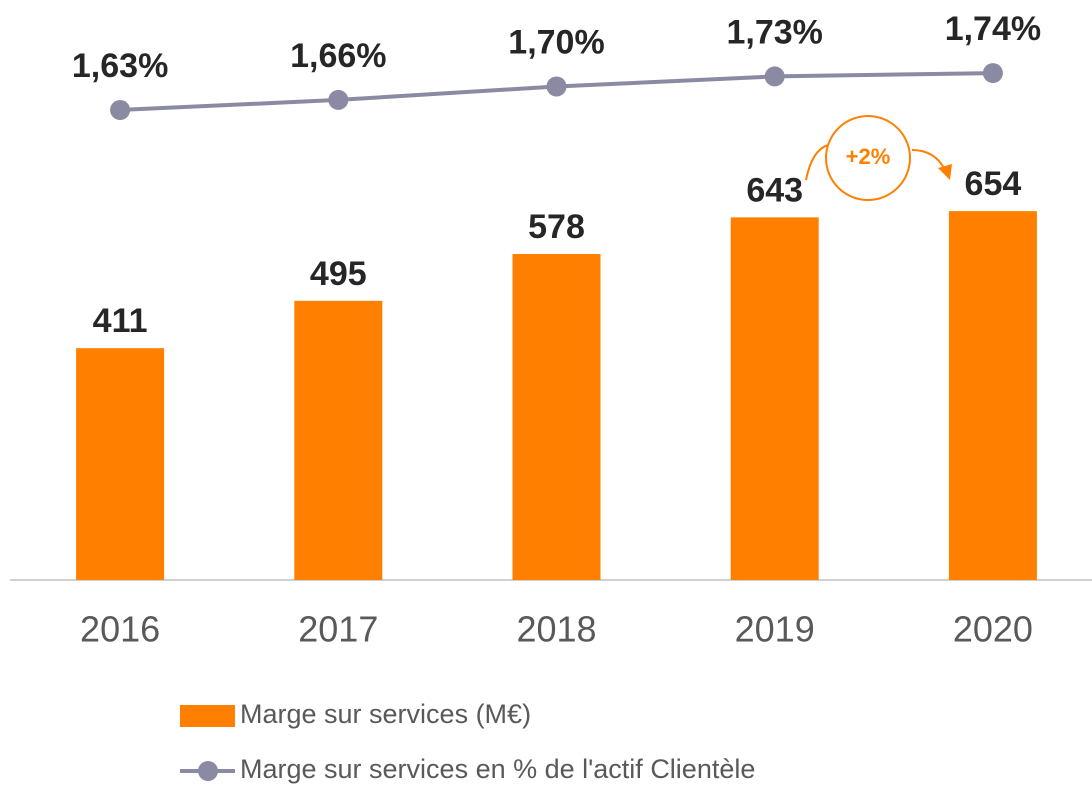  Describe the element at coordinates (556, 629) in the screenshot. I see `x-tick-label: 2018` at that location.